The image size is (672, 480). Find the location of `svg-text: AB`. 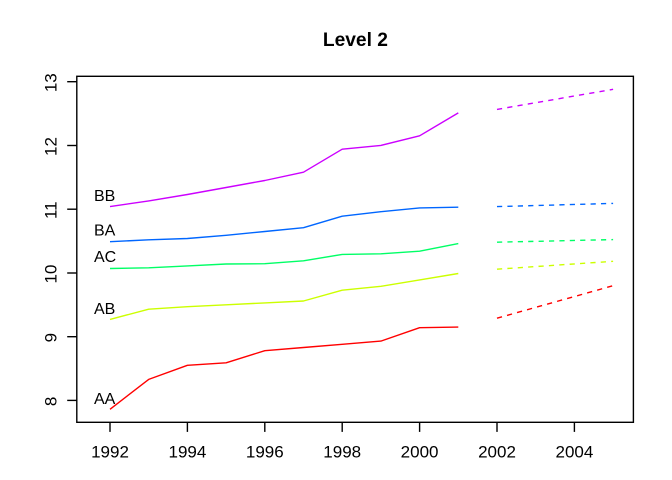

svg-text: AB is located at coordinates (104, 309).